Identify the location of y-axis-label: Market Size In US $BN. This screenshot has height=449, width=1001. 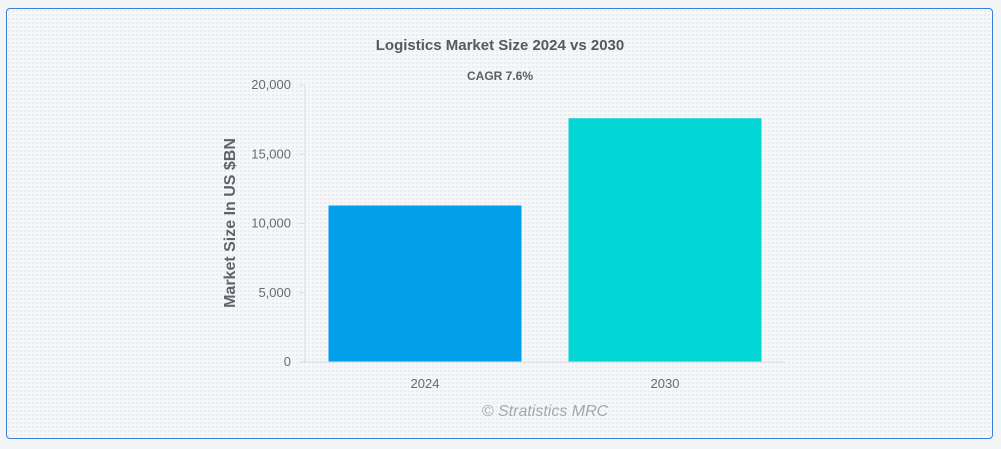
(230, 223).